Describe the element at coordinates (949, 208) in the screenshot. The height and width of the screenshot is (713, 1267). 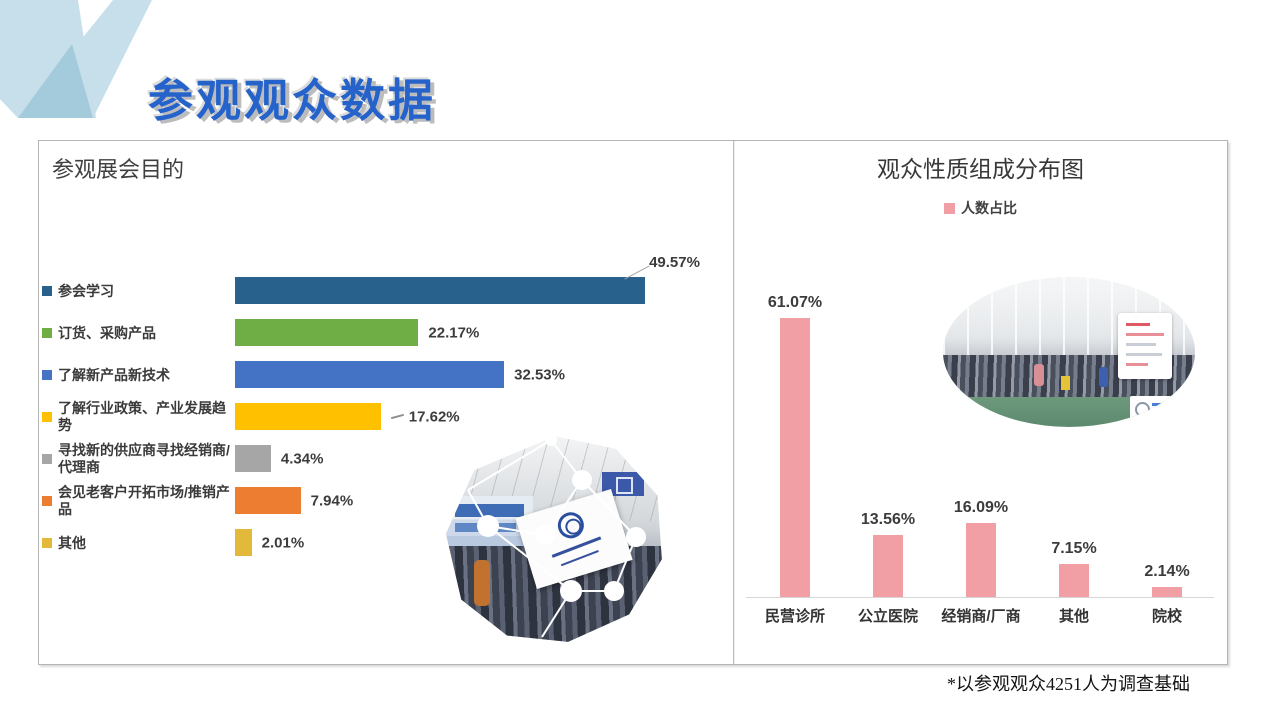
I see `legend-marker-icon` at that location.